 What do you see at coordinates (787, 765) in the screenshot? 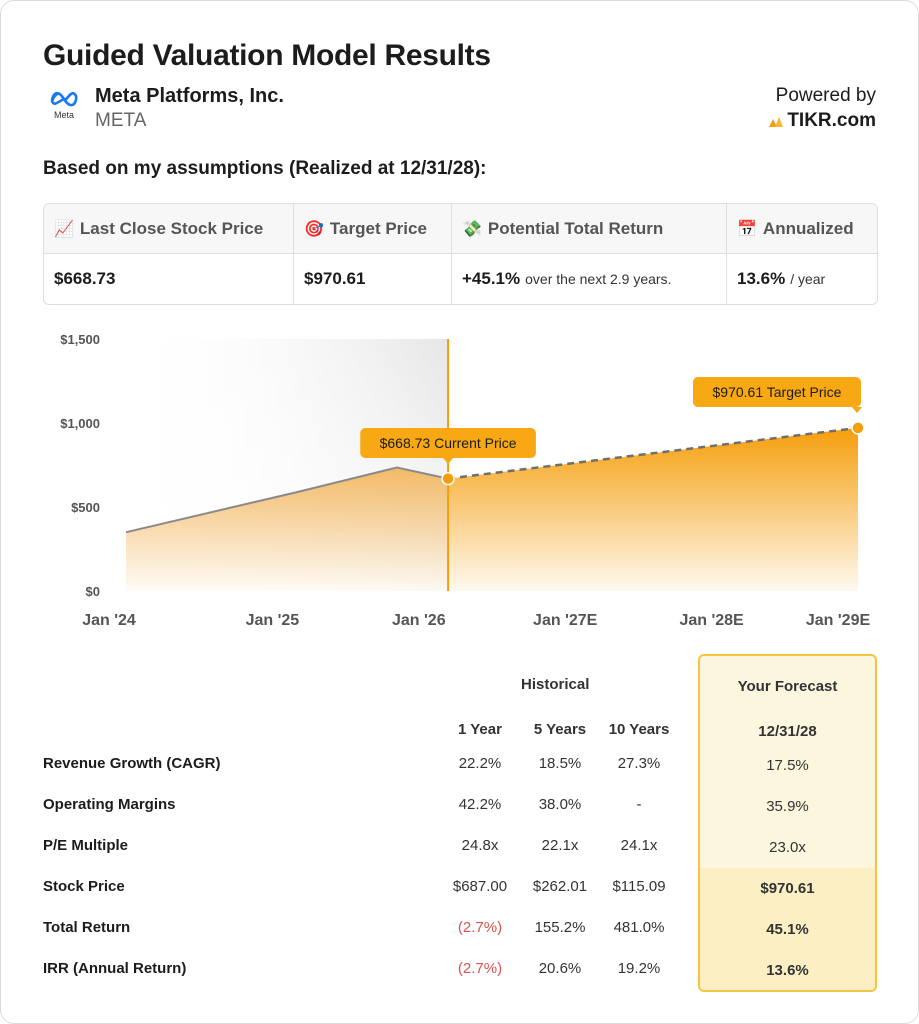
I see `forecast-cell: 17.5%` at bounding box center [787, 765].